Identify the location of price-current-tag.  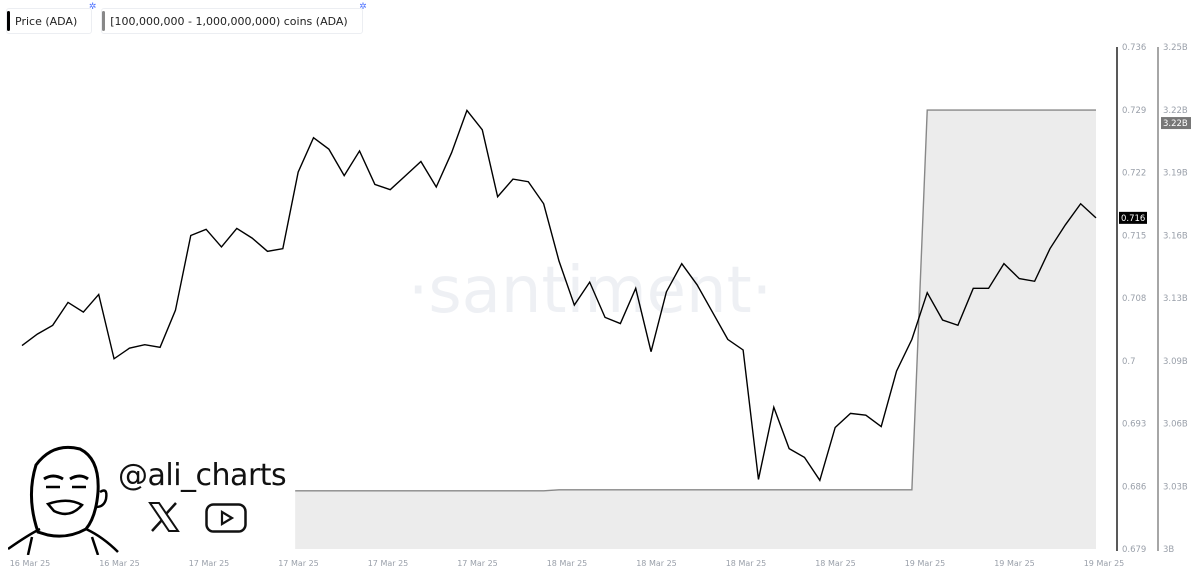
(1133, 217).